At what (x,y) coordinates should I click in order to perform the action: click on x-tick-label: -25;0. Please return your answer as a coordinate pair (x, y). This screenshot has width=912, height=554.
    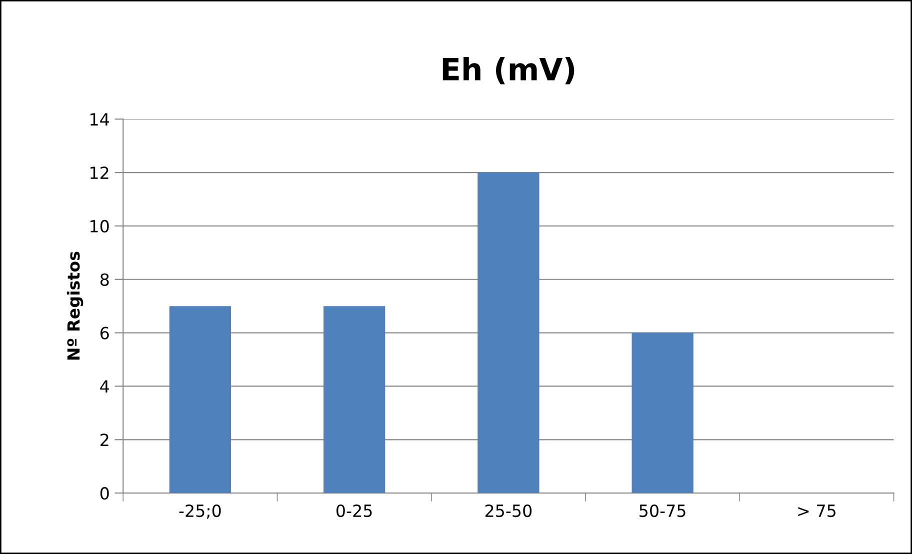
    Looking at the image, I should click on (200, 511).